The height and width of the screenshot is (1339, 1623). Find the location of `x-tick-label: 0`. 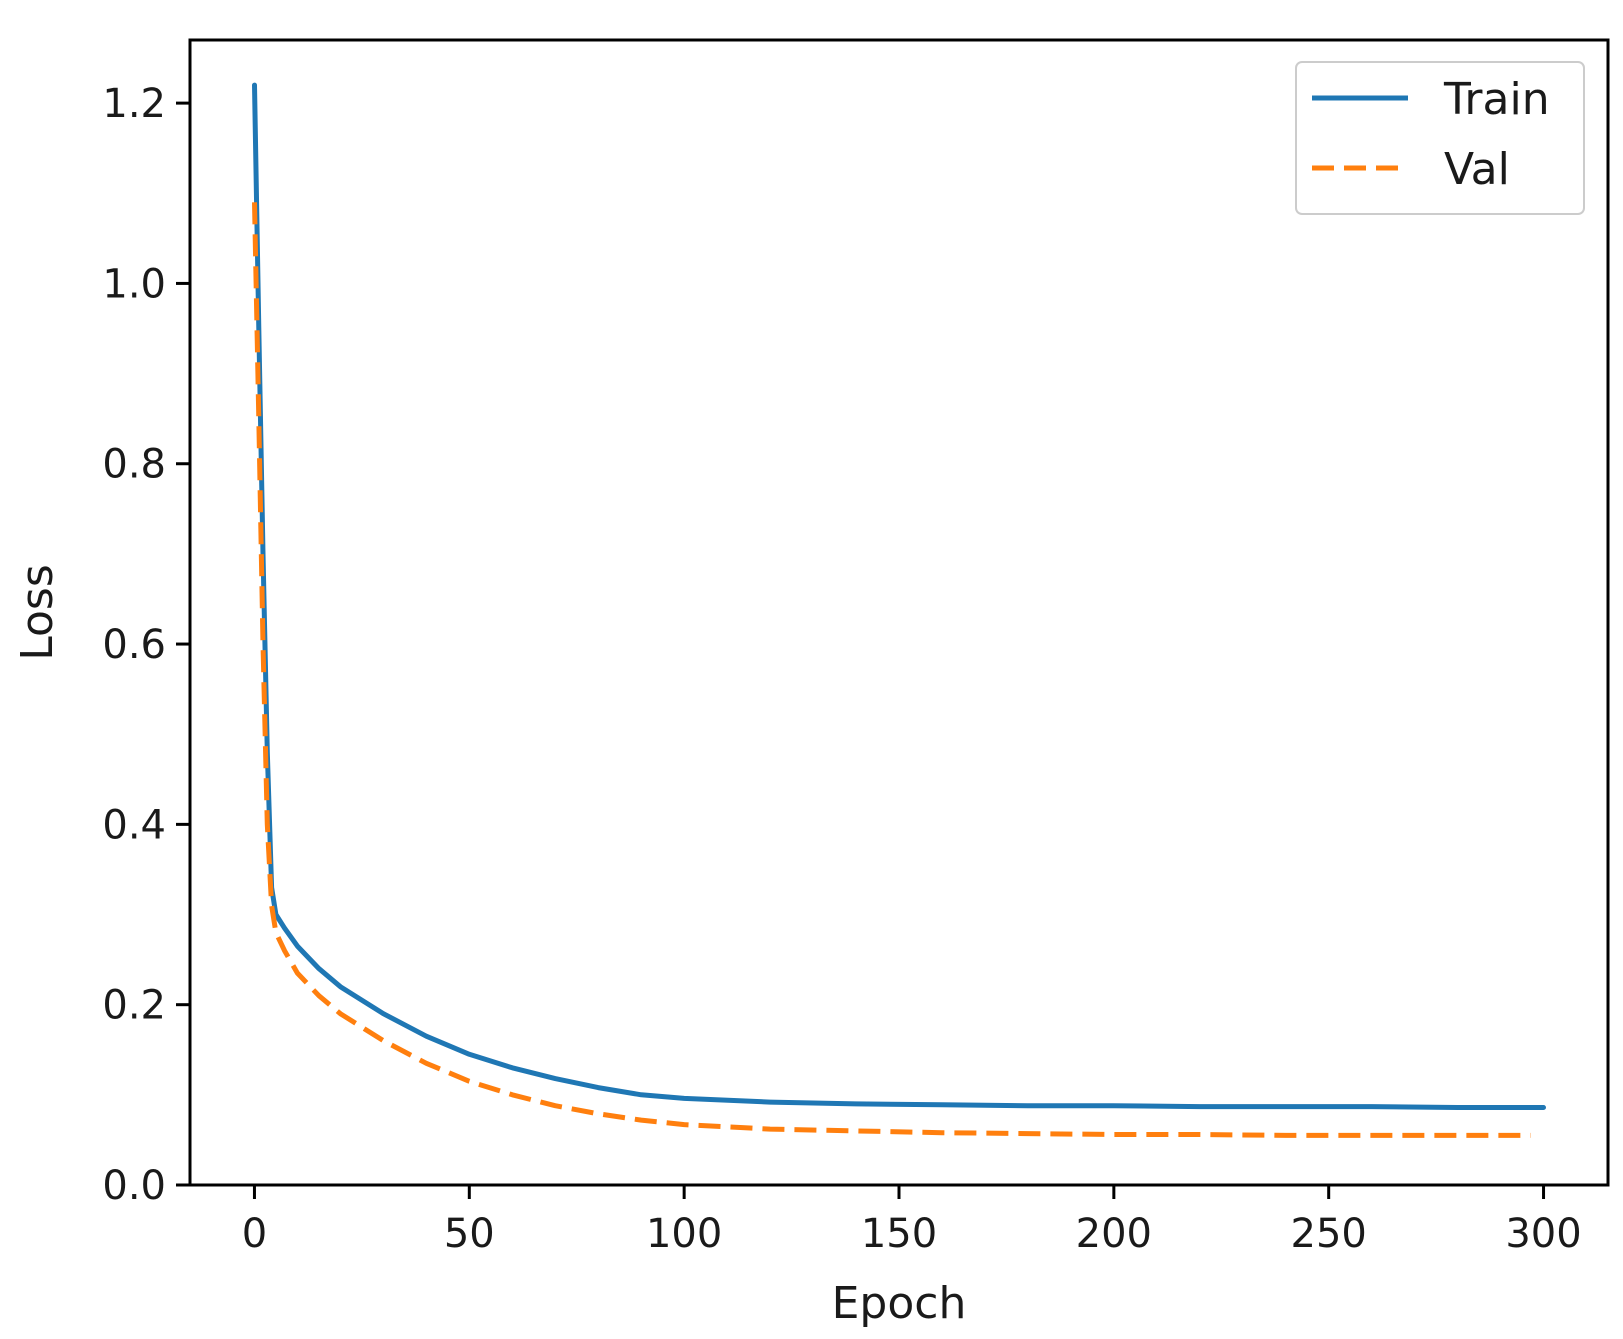

x-tick-label: 0 is located at coordinates (254, 1234).